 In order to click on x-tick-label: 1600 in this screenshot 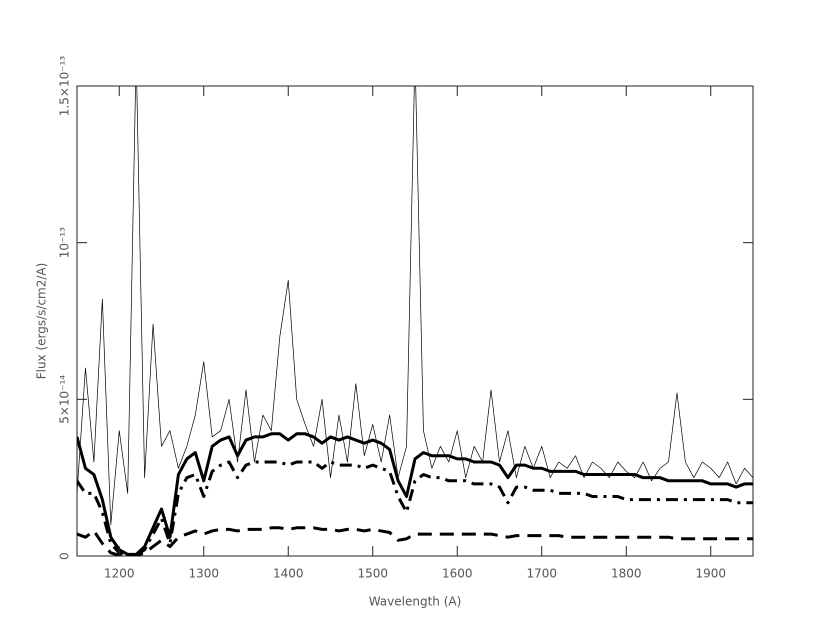, I will do `click(457, 574)`.